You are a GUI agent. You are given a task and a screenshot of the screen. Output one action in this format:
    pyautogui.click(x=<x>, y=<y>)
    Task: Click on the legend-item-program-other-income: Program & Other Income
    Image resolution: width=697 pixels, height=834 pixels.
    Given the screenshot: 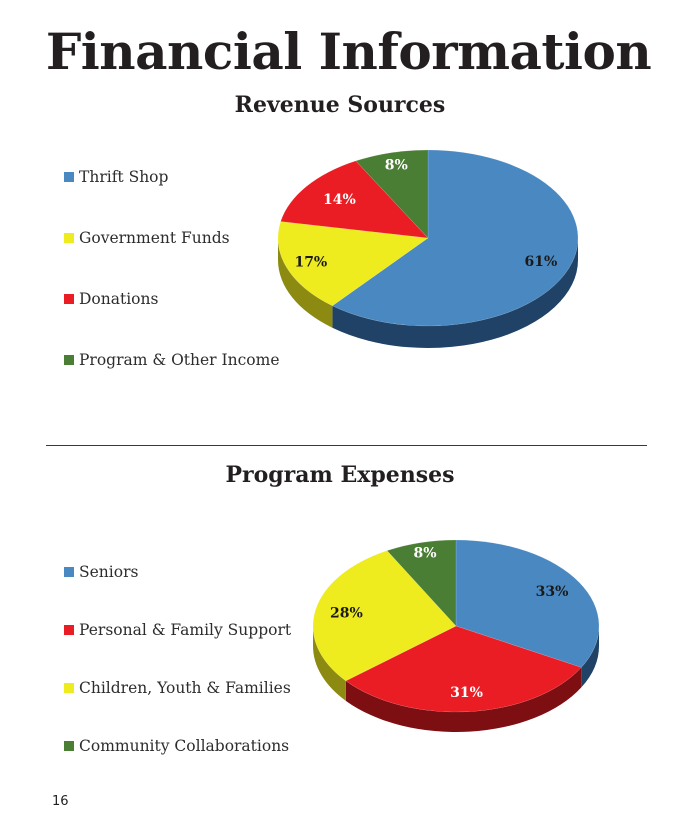 What is the action you would take?
    pyautogui.click(x=172, y=360)
    